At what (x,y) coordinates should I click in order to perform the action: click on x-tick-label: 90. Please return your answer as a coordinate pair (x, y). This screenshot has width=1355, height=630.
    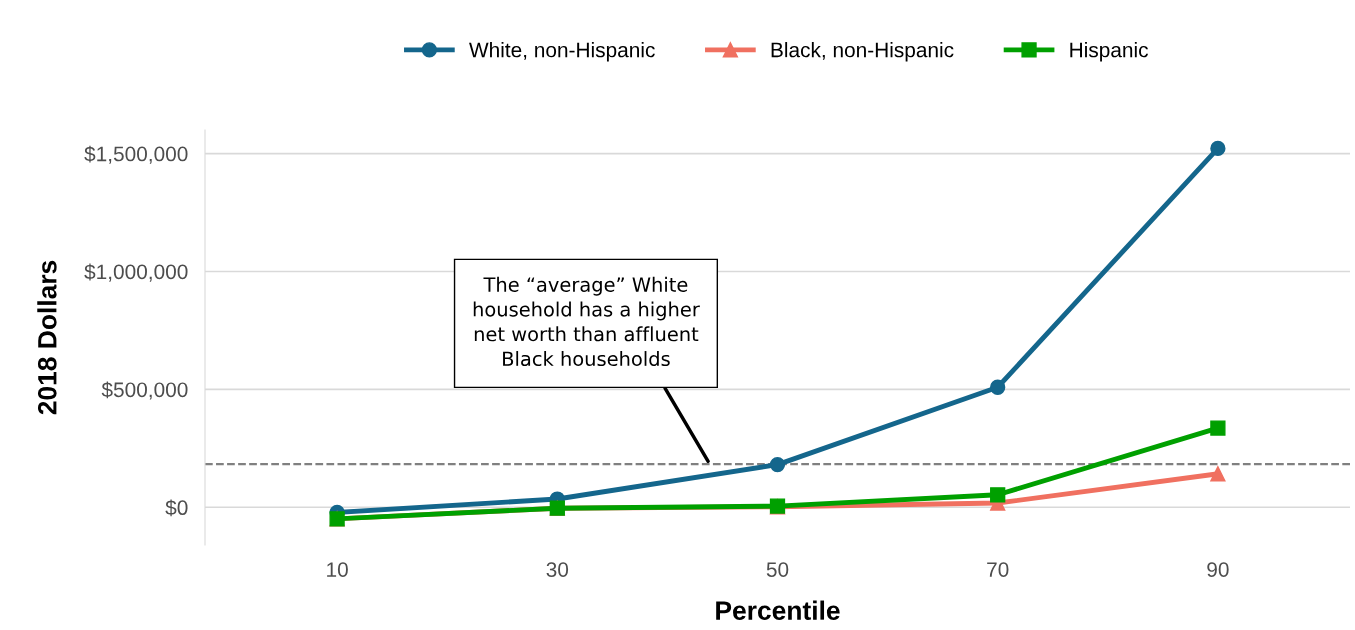
    Looking at the image, I should click on (1218, 569).